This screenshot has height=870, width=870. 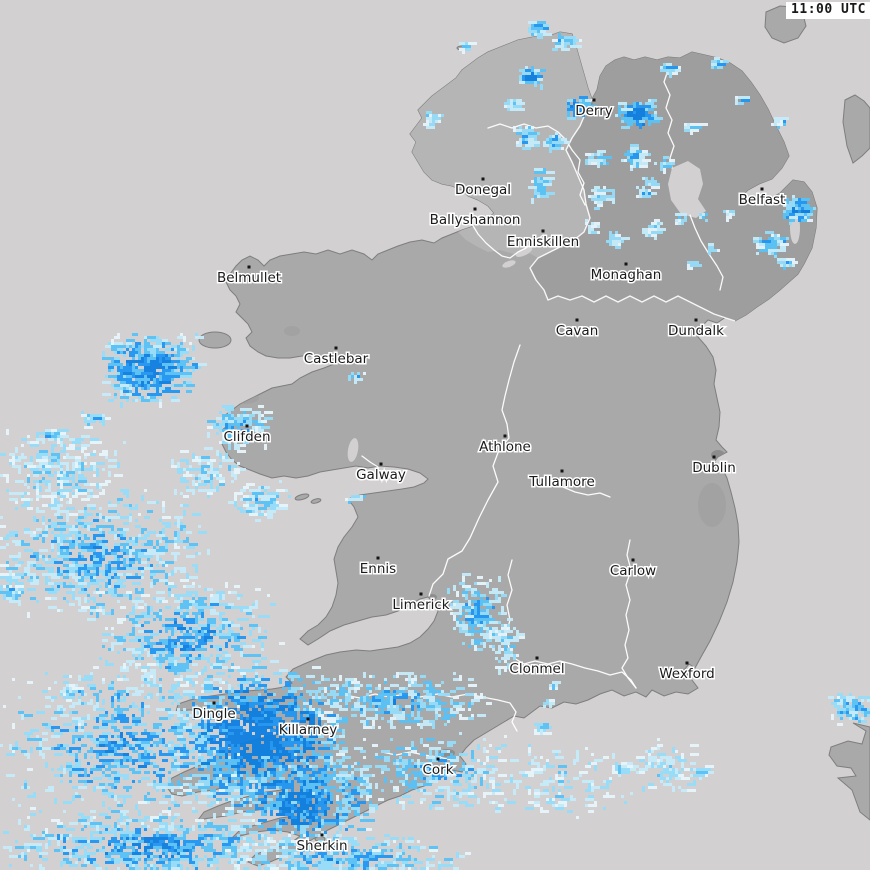 I want to click on city-marker-belfast: Belfast, so click(x=762, y=198).